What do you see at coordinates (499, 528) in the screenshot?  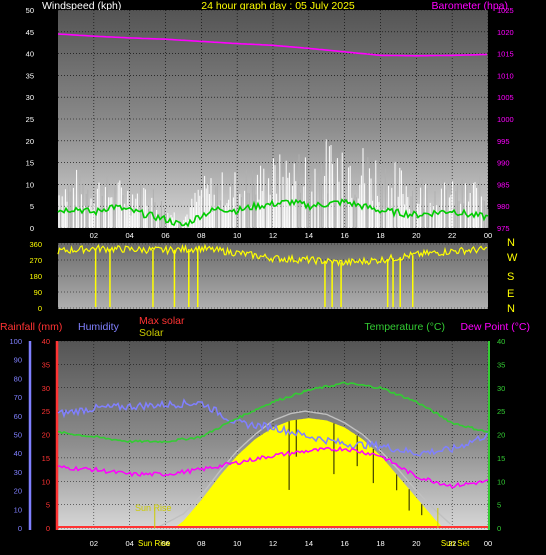 I see `temperature-tick-label: 0` at bounding box center [499, 528].